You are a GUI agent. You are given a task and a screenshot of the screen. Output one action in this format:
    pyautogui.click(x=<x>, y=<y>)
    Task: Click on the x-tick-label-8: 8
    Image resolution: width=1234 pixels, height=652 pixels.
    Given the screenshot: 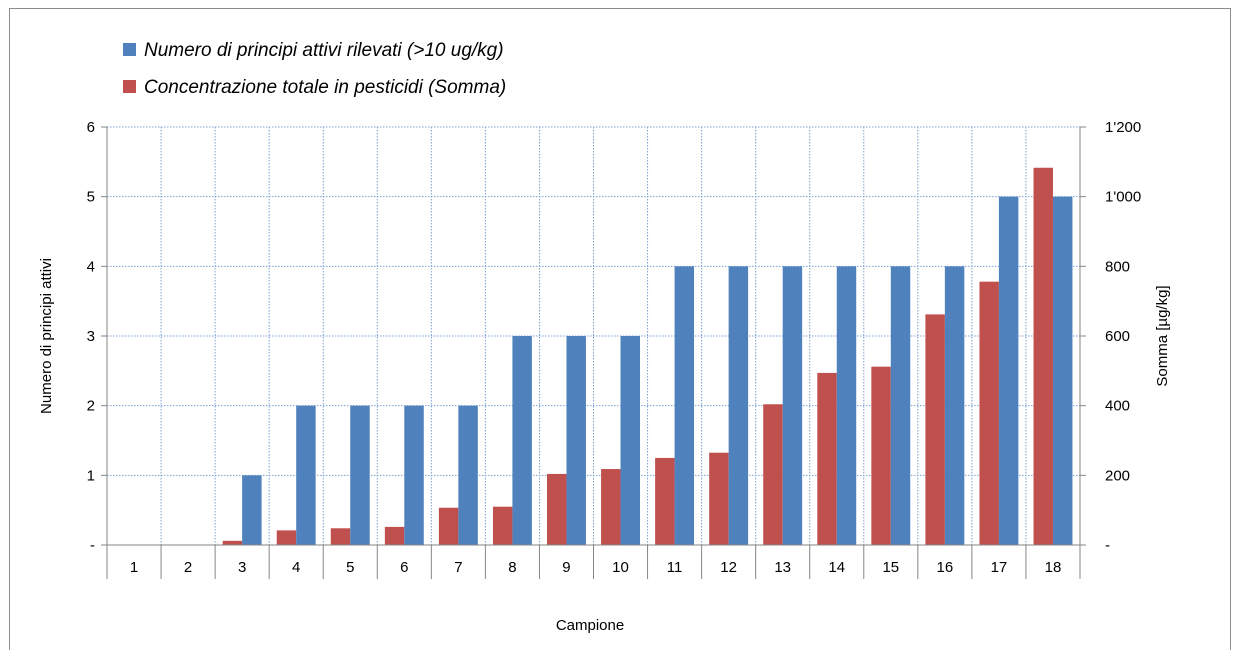 What is the action you would take?
    pyautogui.click(x=512, y=567)
    